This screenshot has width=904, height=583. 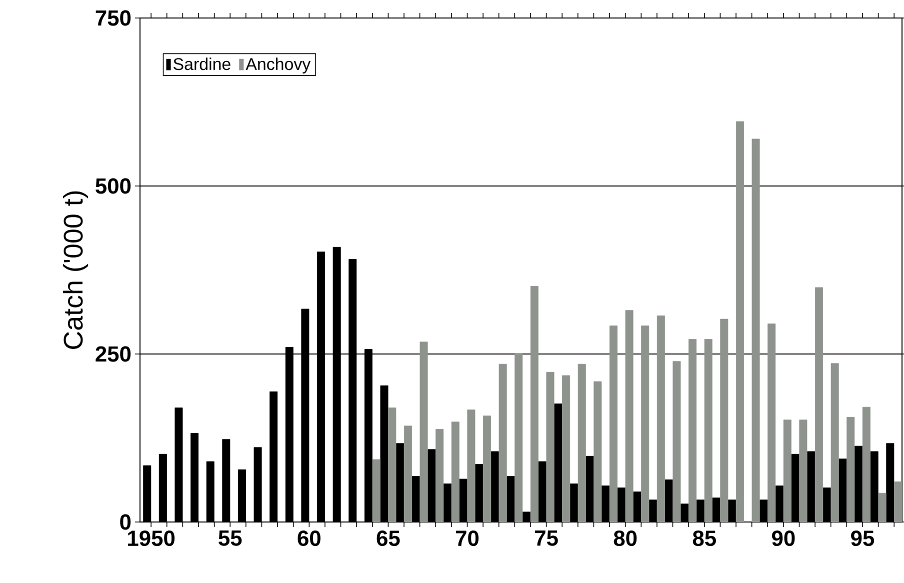 What do you see at coordinates (202, 64) in the screenshot?
I see `legend-label: Sardine` at bounding box center [202, 64].